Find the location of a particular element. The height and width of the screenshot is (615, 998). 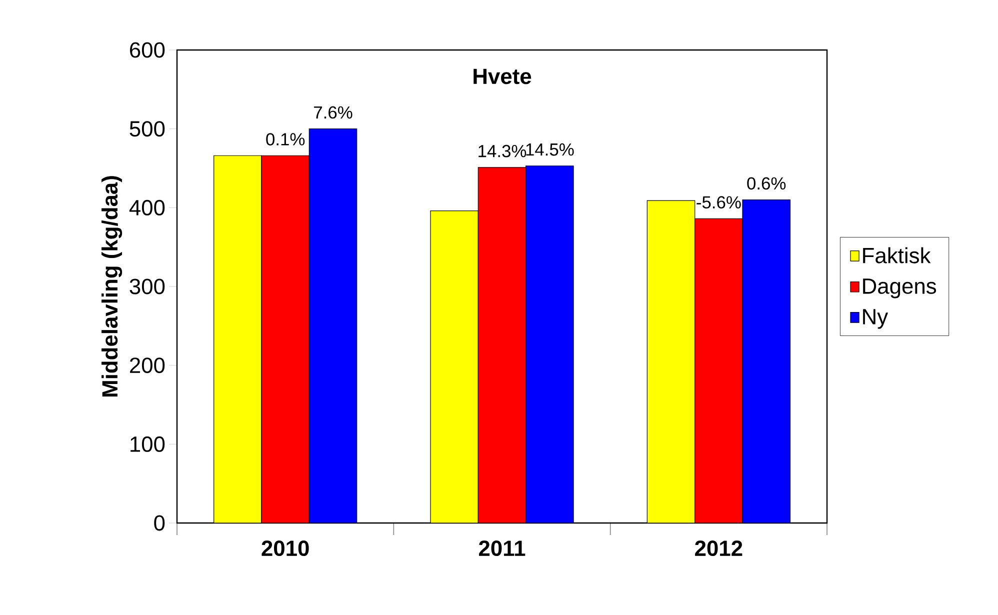

annotation: 0.1% is located at coordinates (285, 139).